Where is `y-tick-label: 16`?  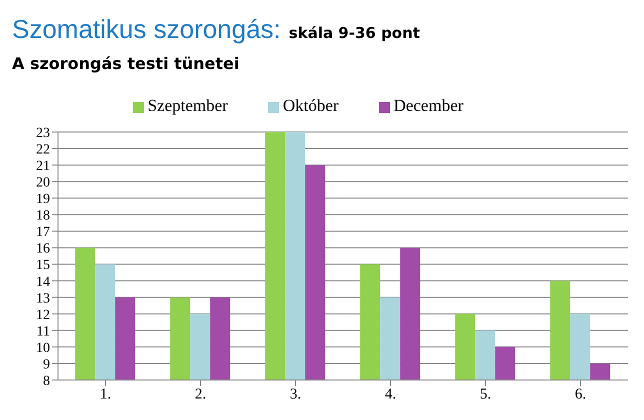
y-tick-label: 16 is located at coordinates (43, 249).